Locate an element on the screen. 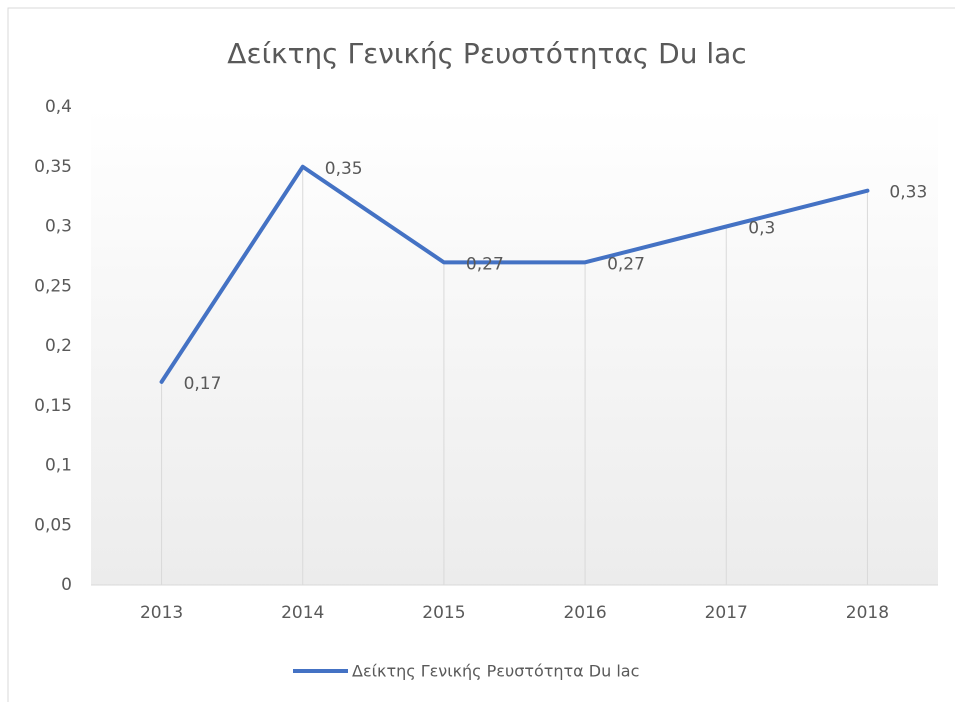 Image resolution: width=955 pixels, height=702 pixels. chart-title: Δείκτης Γενικής Ρευστότητας Du lac is located at coordinates (486, 53).